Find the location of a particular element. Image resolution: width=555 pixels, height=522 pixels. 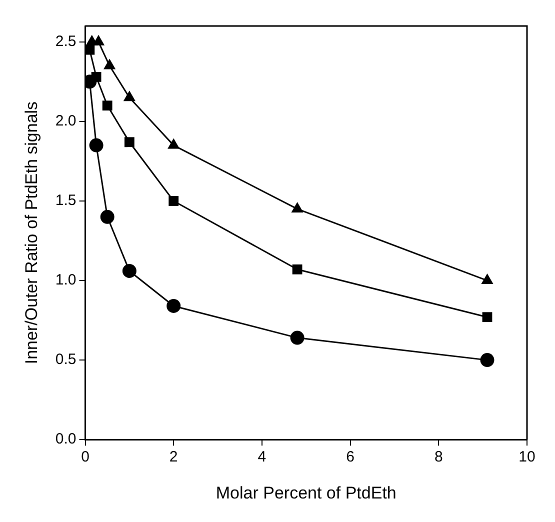

y-tick-label: 2.5 is located at coordinates (65, 41).